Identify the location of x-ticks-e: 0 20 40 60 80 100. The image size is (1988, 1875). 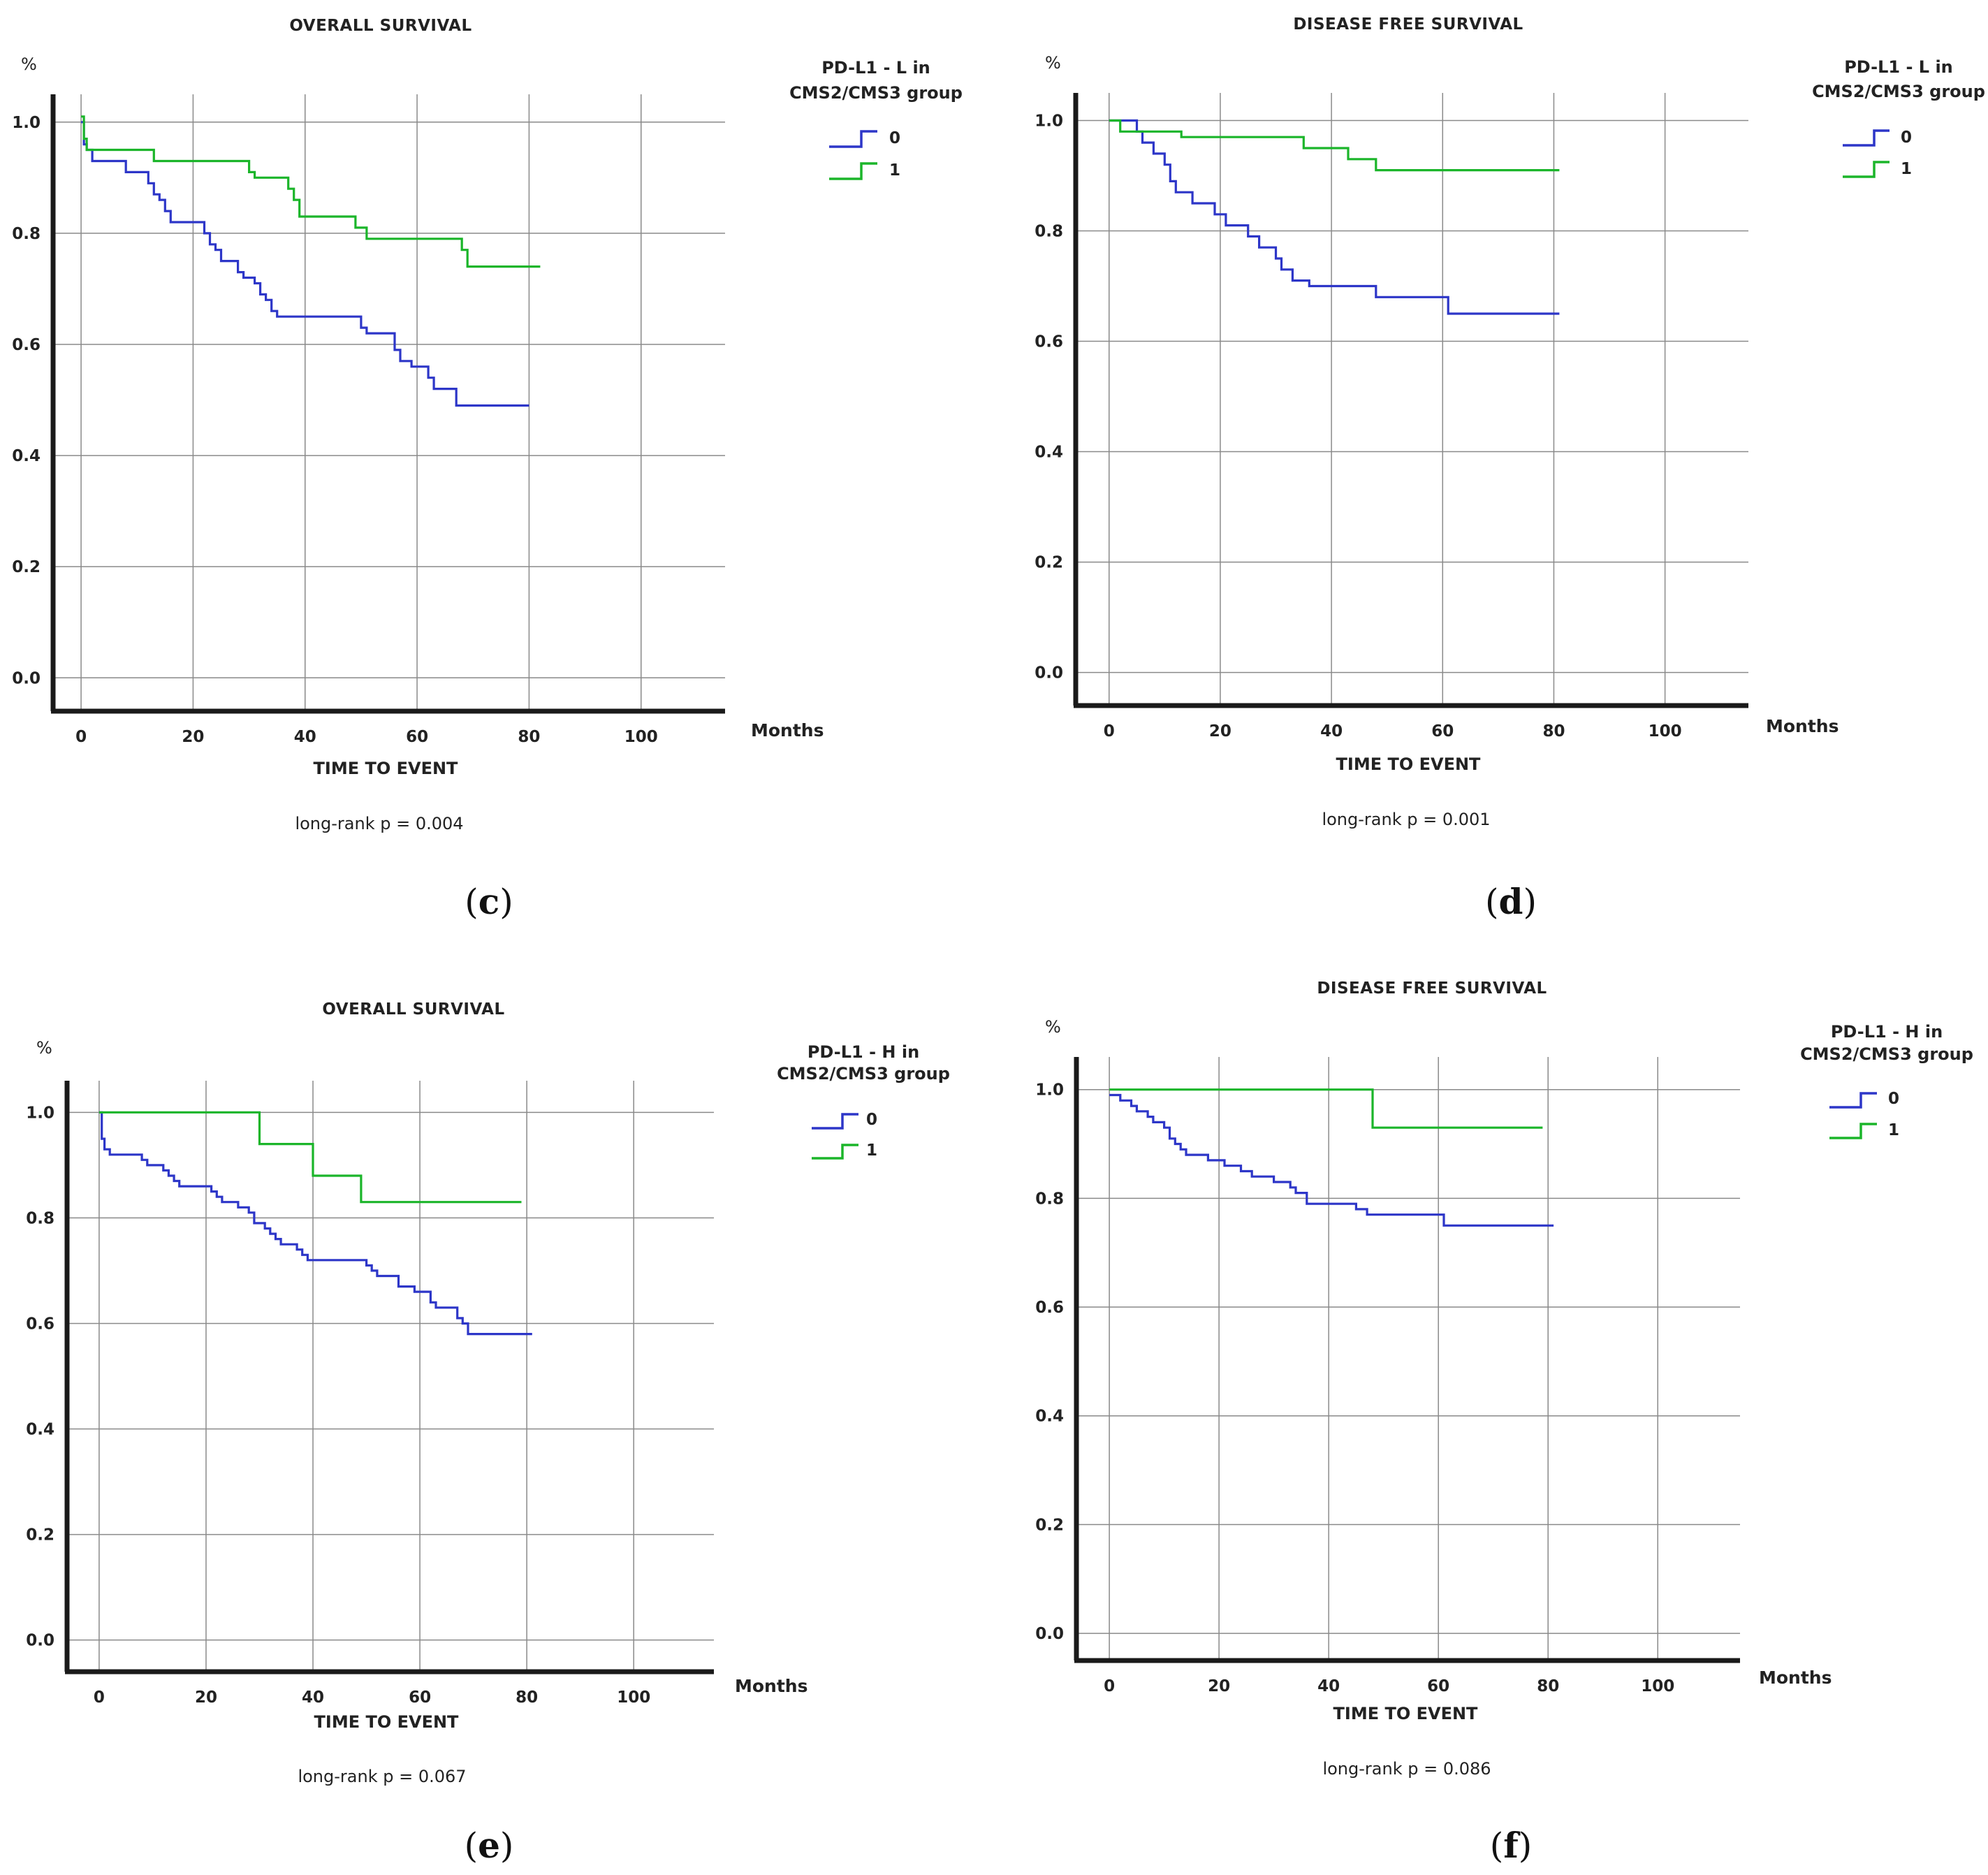
(372, 1697).